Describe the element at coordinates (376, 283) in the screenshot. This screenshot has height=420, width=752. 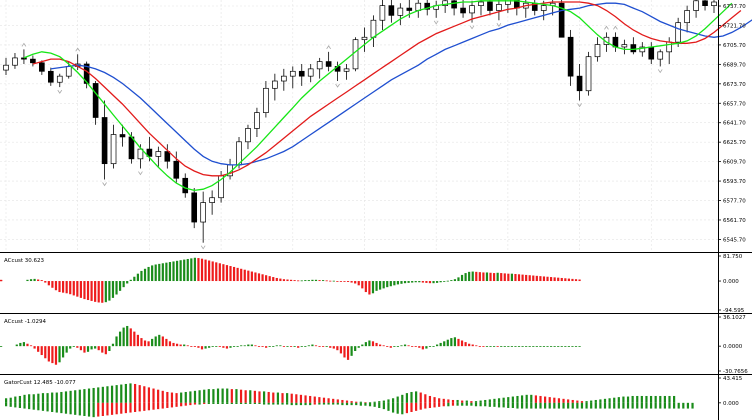
I see `ac-panel-1: ACcust 30.623 81.750 0.000 -94.595` at that location.